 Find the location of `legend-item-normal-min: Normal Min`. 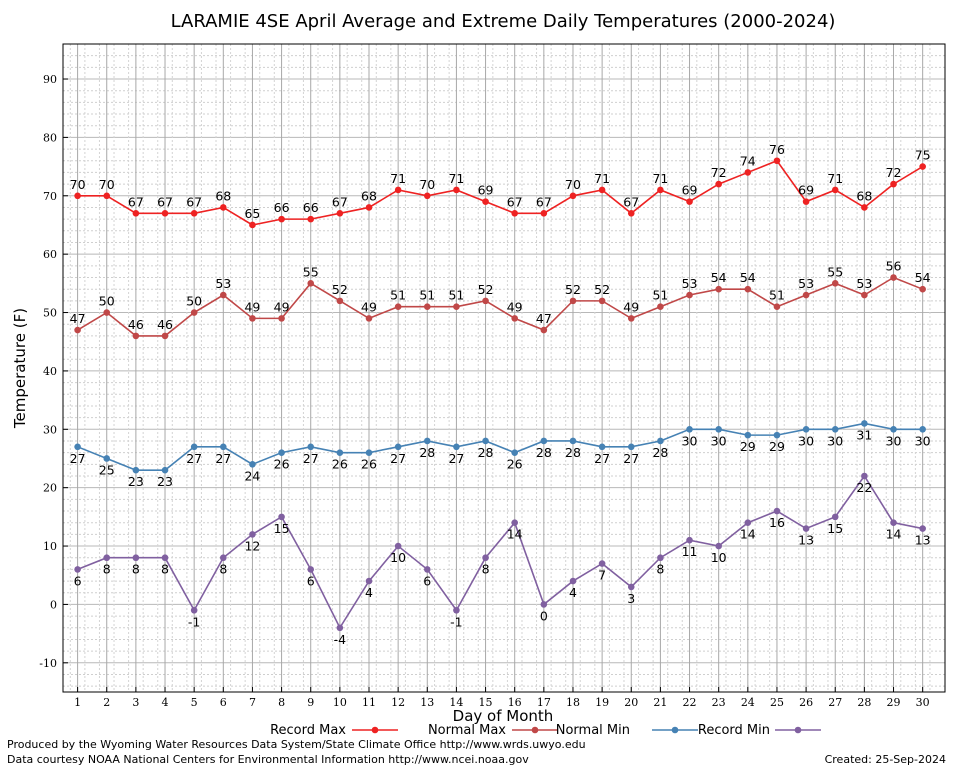

legend-item-normal-min: Normal Min is located at coordinates (627, 730).